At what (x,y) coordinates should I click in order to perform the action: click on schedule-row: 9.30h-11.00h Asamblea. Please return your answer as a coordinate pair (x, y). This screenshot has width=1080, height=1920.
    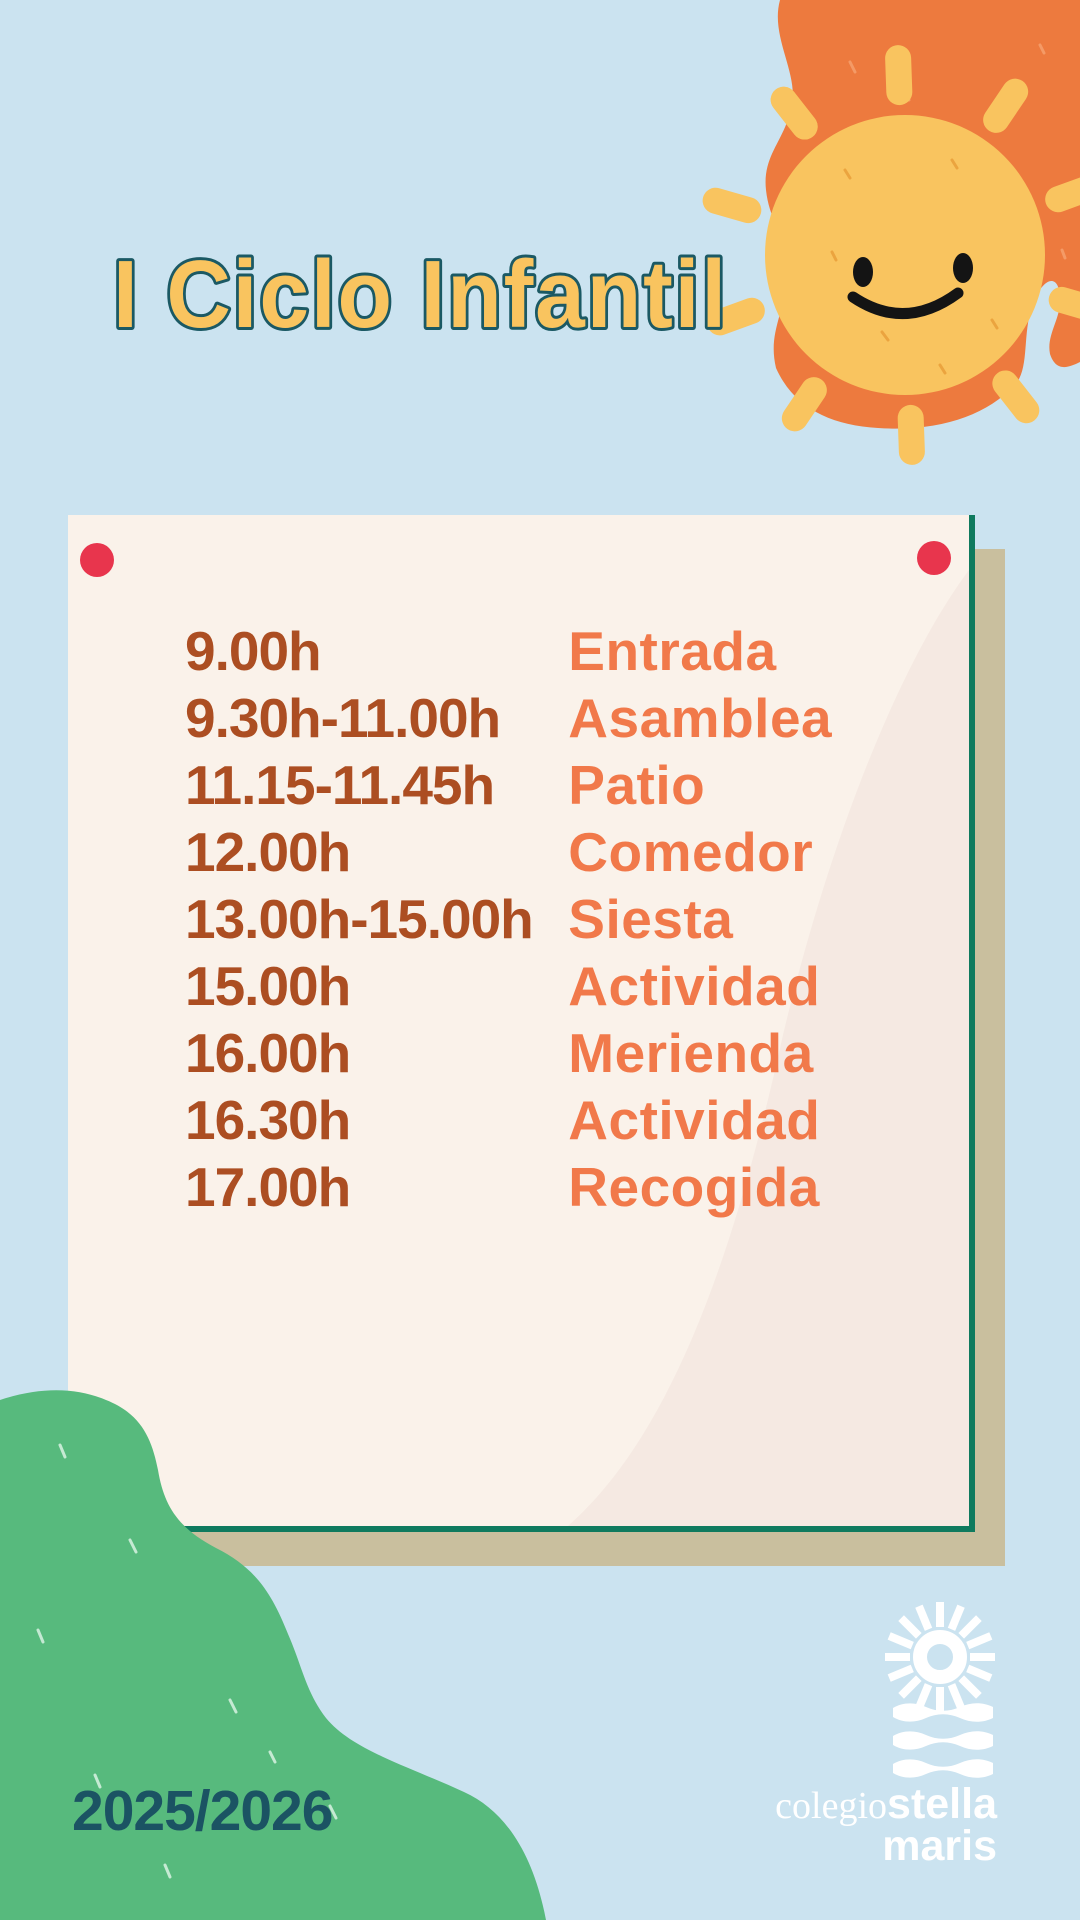
    Looking at the image, I should click on (508, 718).